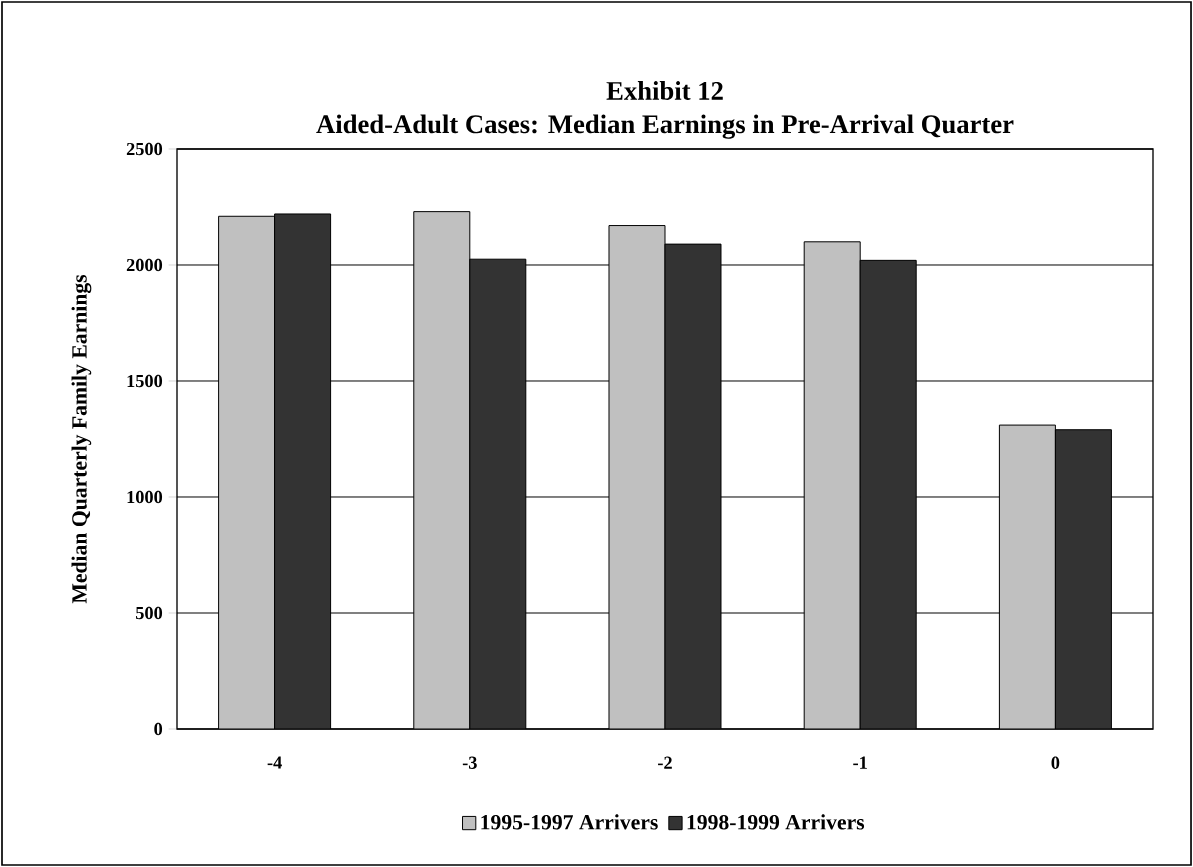  I want to click on y-tick-label: 500, so click(149, 613).